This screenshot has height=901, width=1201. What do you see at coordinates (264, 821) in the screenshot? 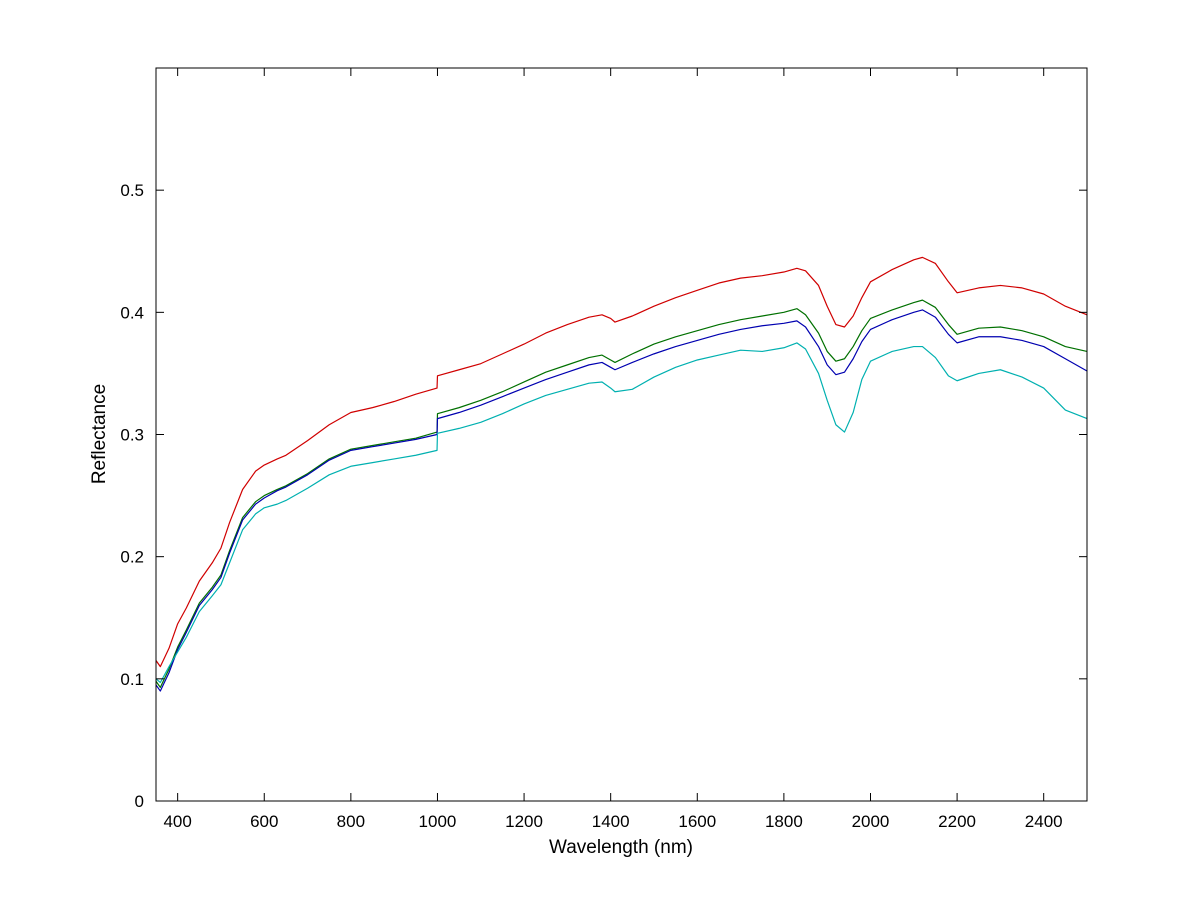
I see `x-tick-label-600: 600` at bounding box center [264, 821].